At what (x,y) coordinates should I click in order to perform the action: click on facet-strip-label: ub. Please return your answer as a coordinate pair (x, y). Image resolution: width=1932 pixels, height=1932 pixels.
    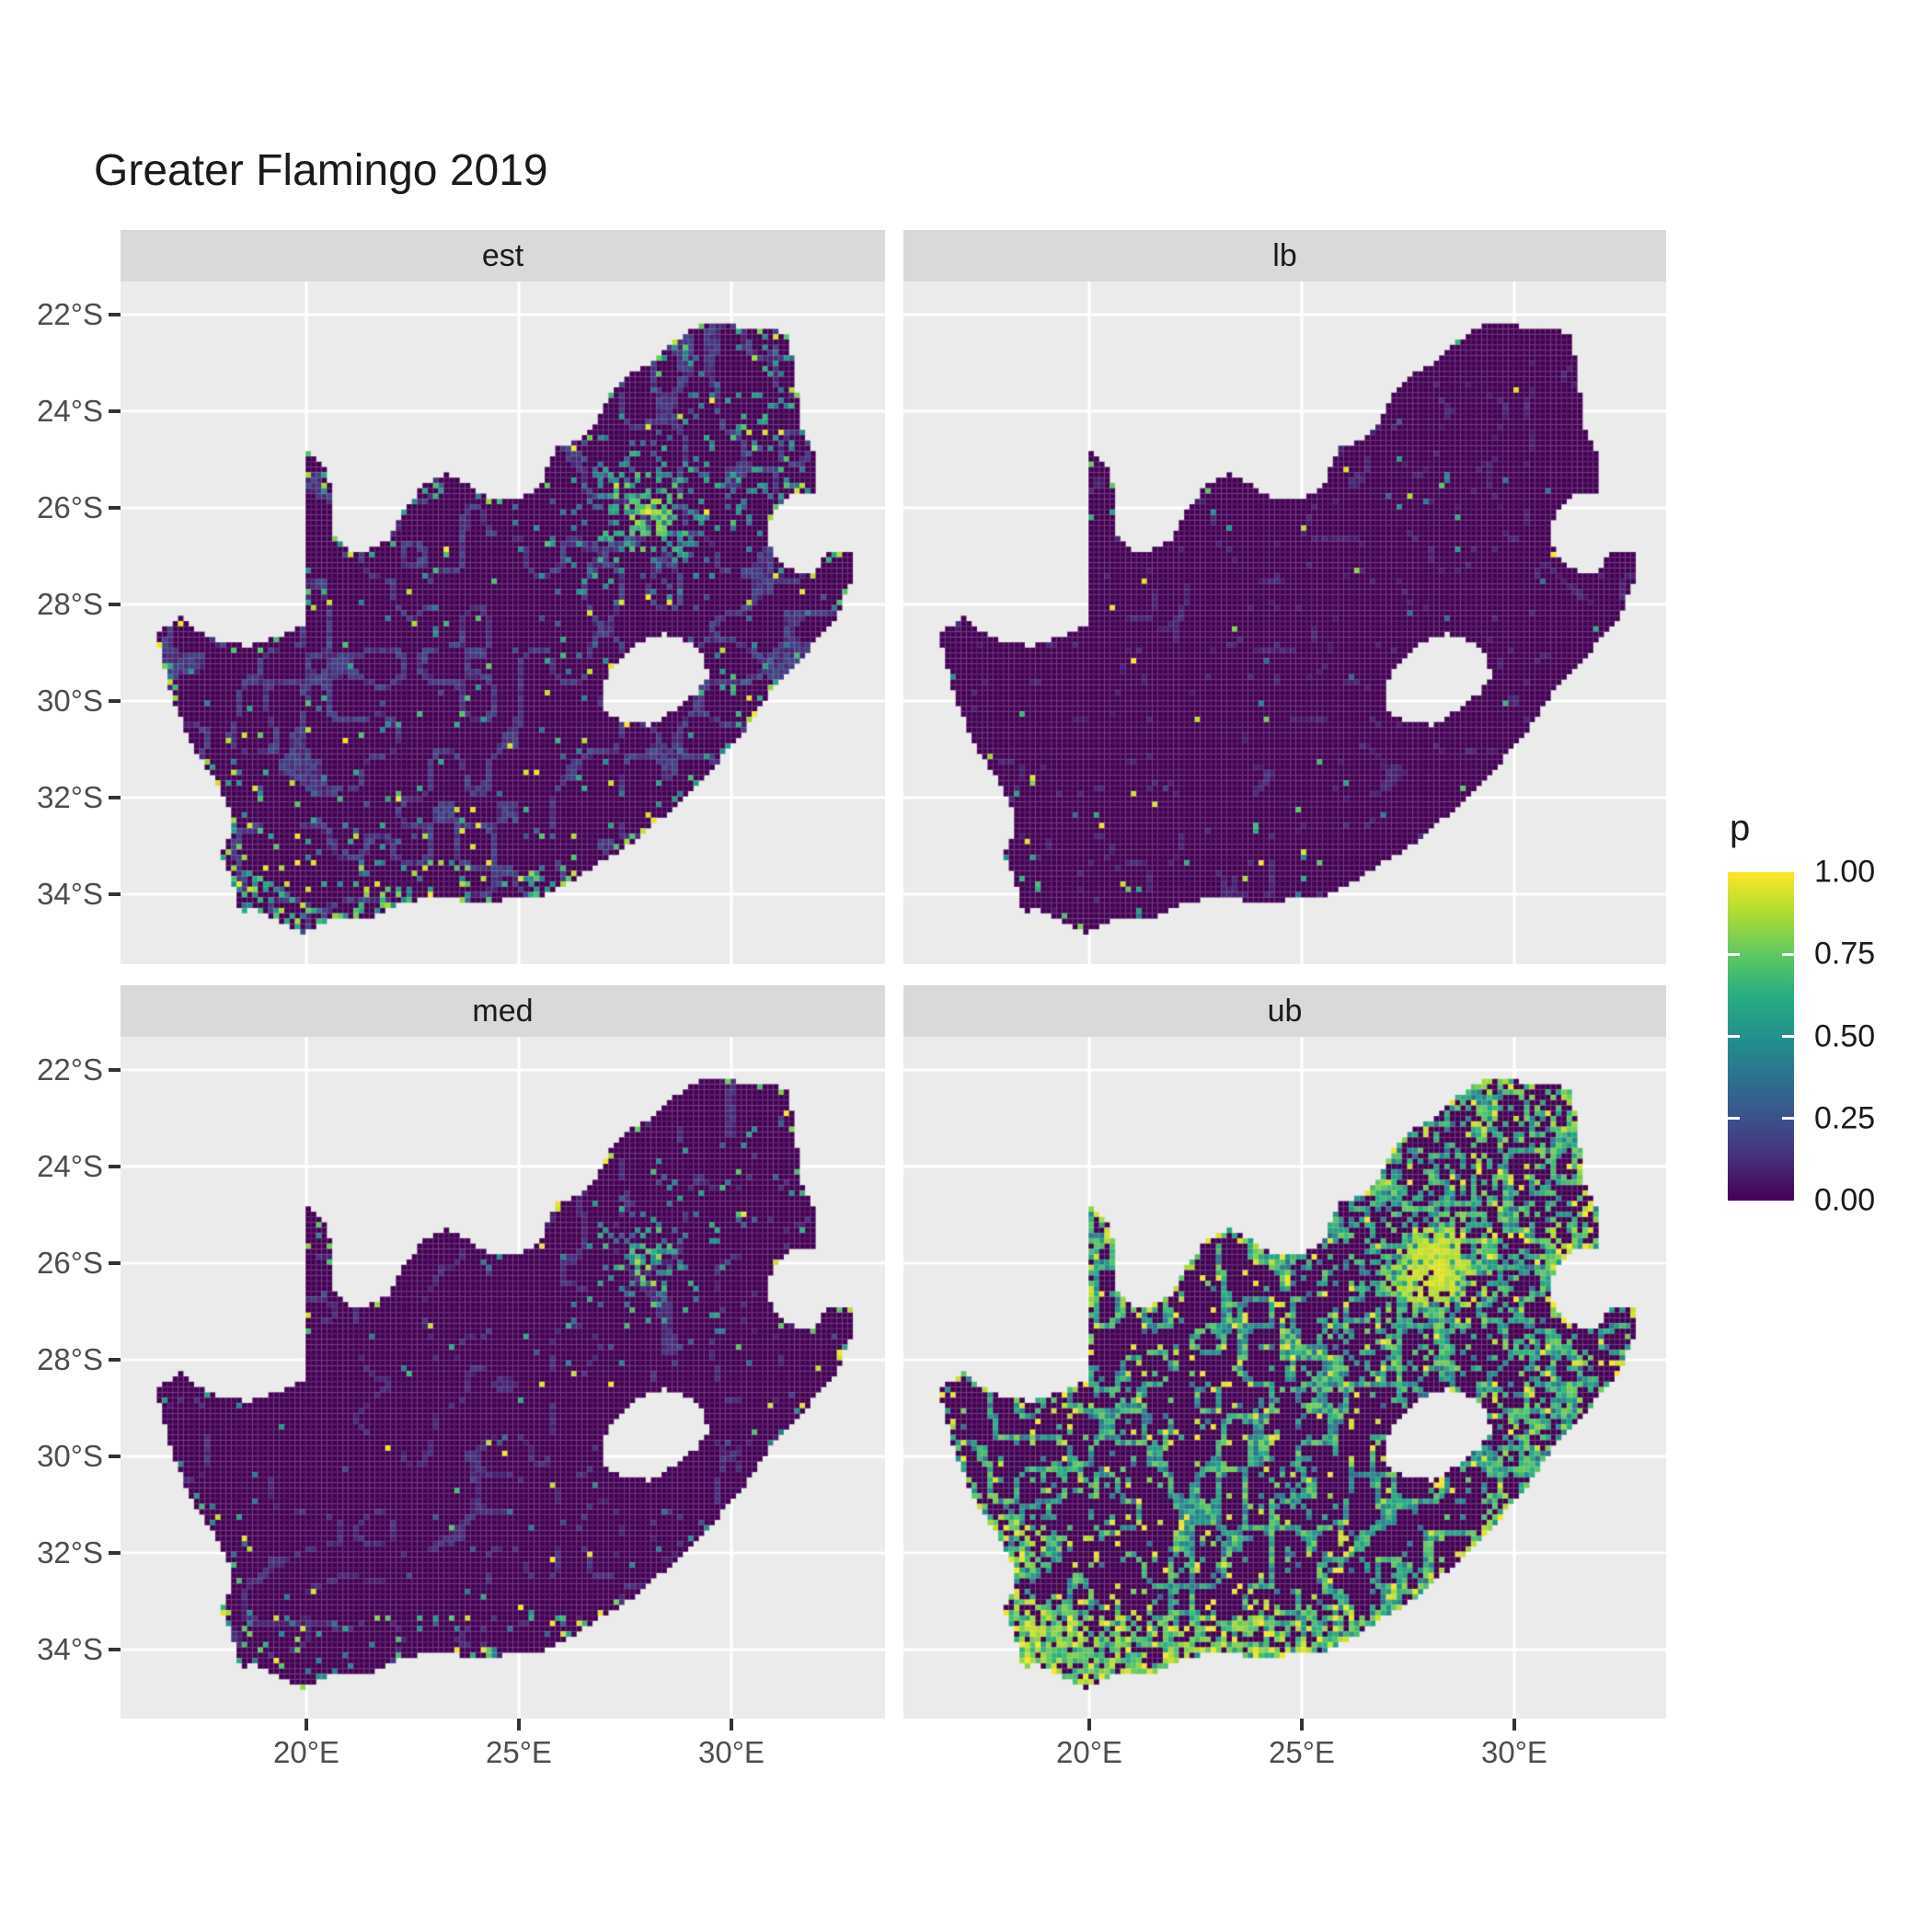
    Looking at the image, I should click on (1285, 1011).